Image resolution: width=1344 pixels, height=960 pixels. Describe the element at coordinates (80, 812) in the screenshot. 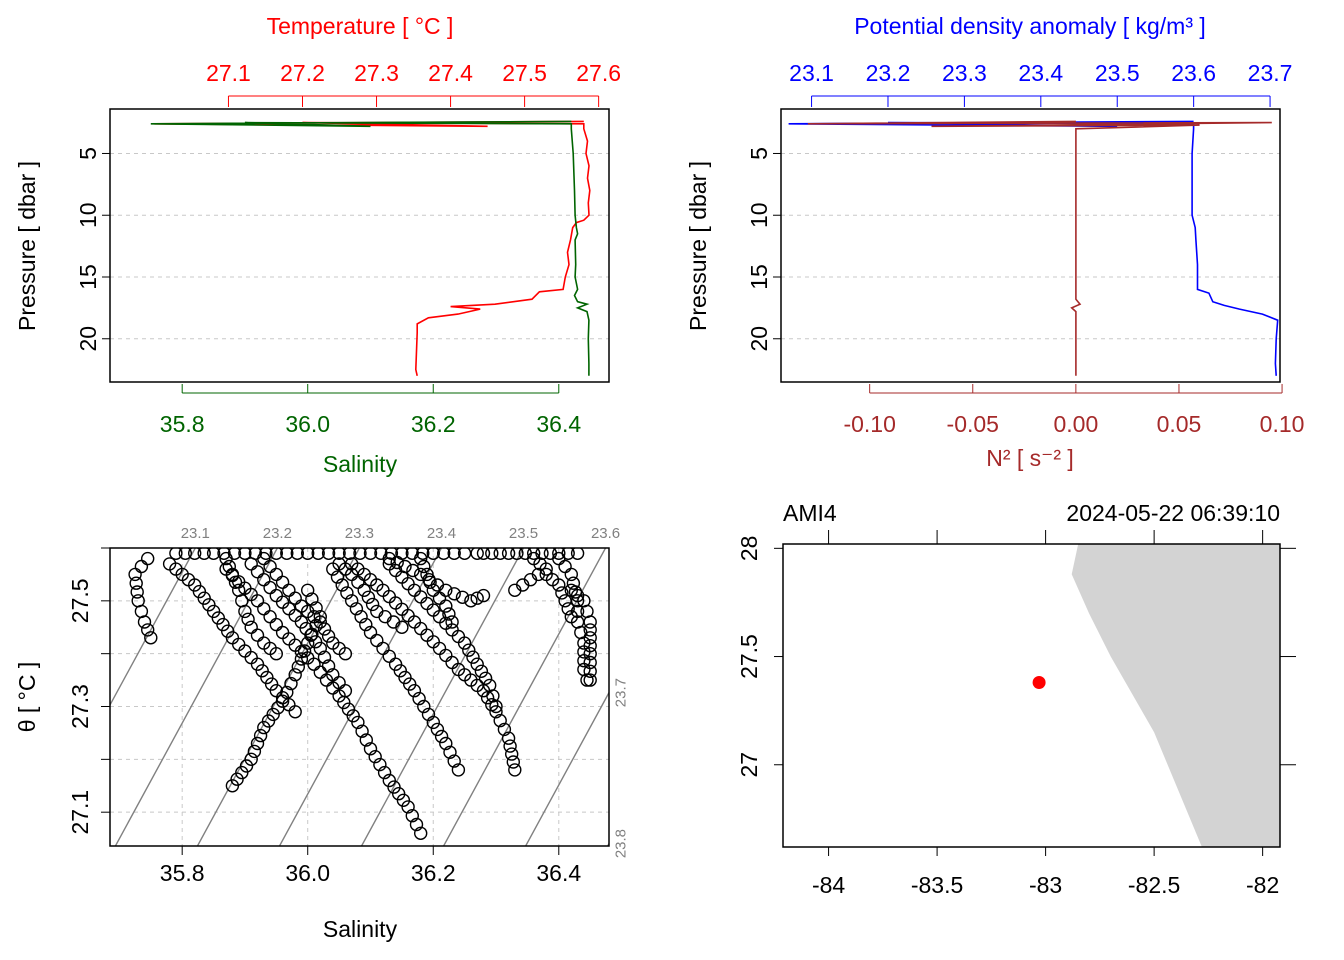

I see `y-tick-label: 27.1` at that location.